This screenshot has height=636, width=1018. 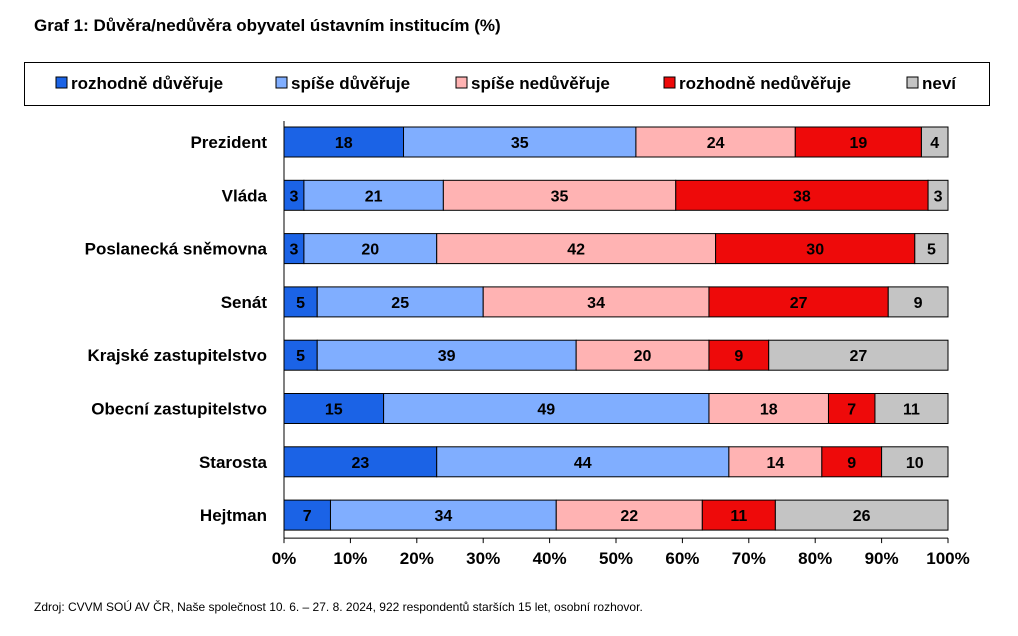 What do you see at coordinates (765, 83) in the screenshot?
I see `legend-label-3: rozhodně nedůvěřuje` at bounding box center [765, 83].